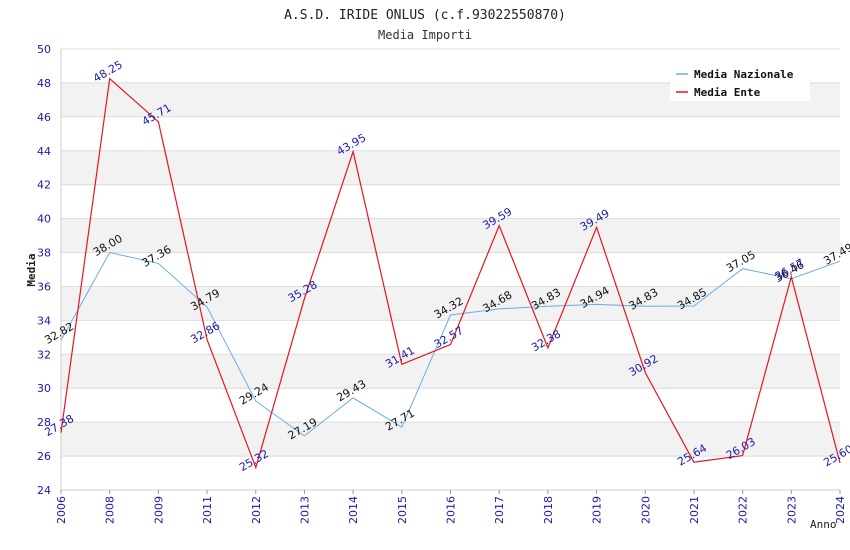 Image resolution: width=850 pixels, height=550 pixels. What do you see at coordinates (44, 490) in the screenshot?
I see `y-tick-label: 24` at bounding box center [44, 490].